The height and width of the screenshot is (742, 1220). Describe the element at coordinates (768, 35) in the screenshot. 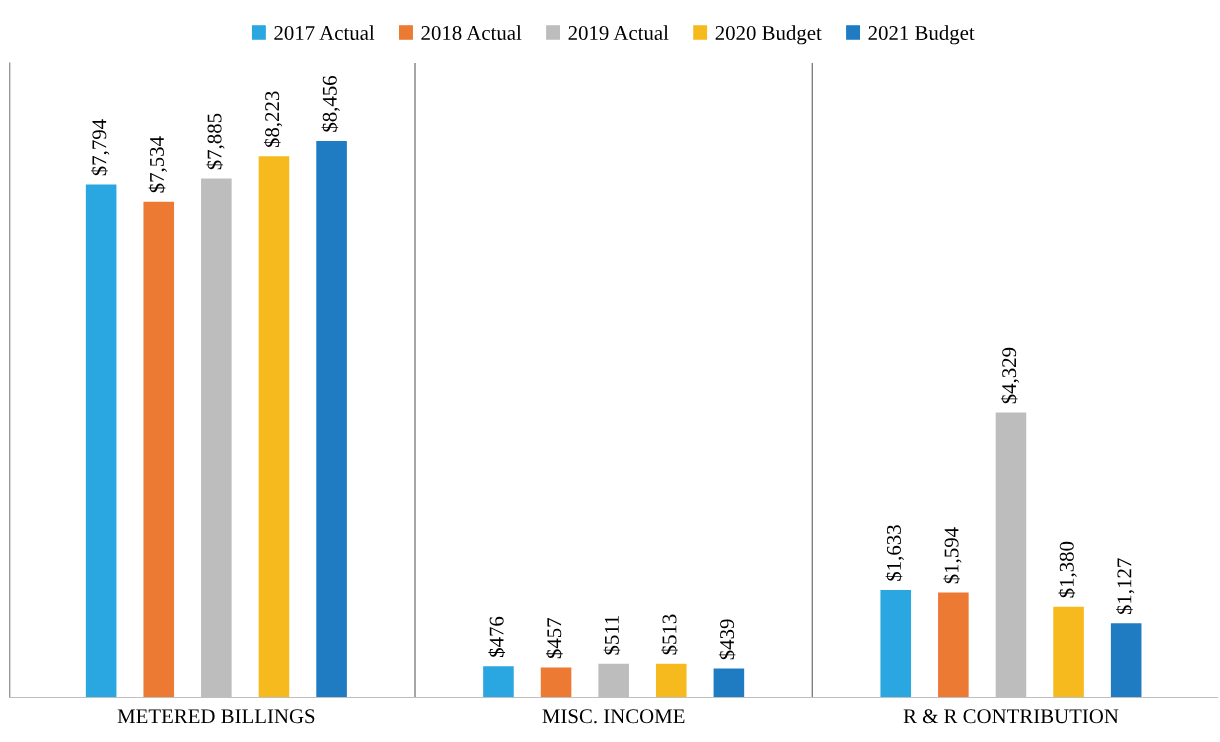

I see `legend-label: 2020 Budget` at that location.